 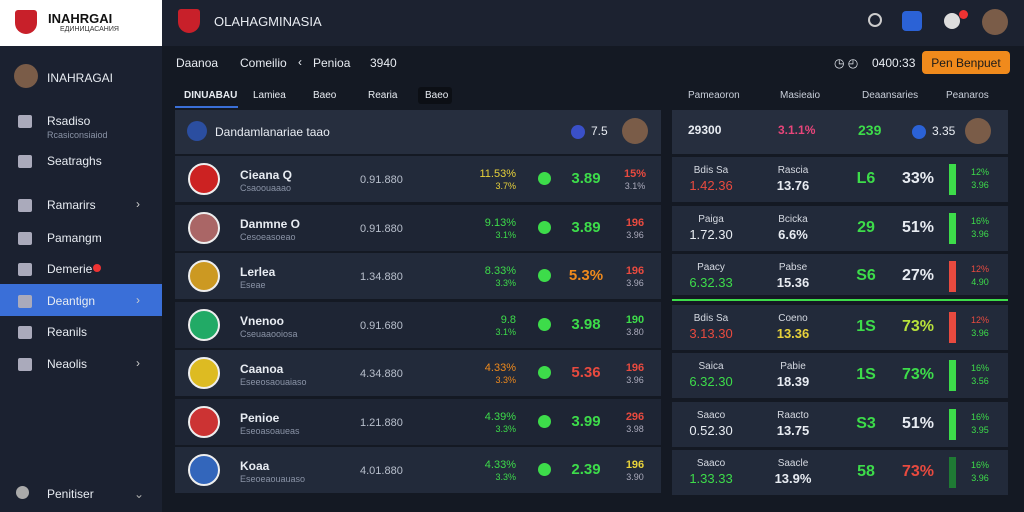 I want to click on a-2: 1.42.36, so click(x=711, y=185).